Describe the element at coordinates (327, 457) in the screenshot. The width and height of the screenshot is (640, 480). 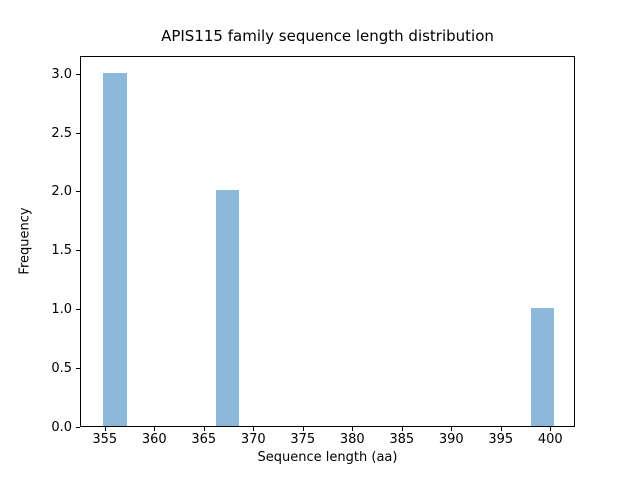
I see `x-axis-label: Sequence length (aa)` at that location.